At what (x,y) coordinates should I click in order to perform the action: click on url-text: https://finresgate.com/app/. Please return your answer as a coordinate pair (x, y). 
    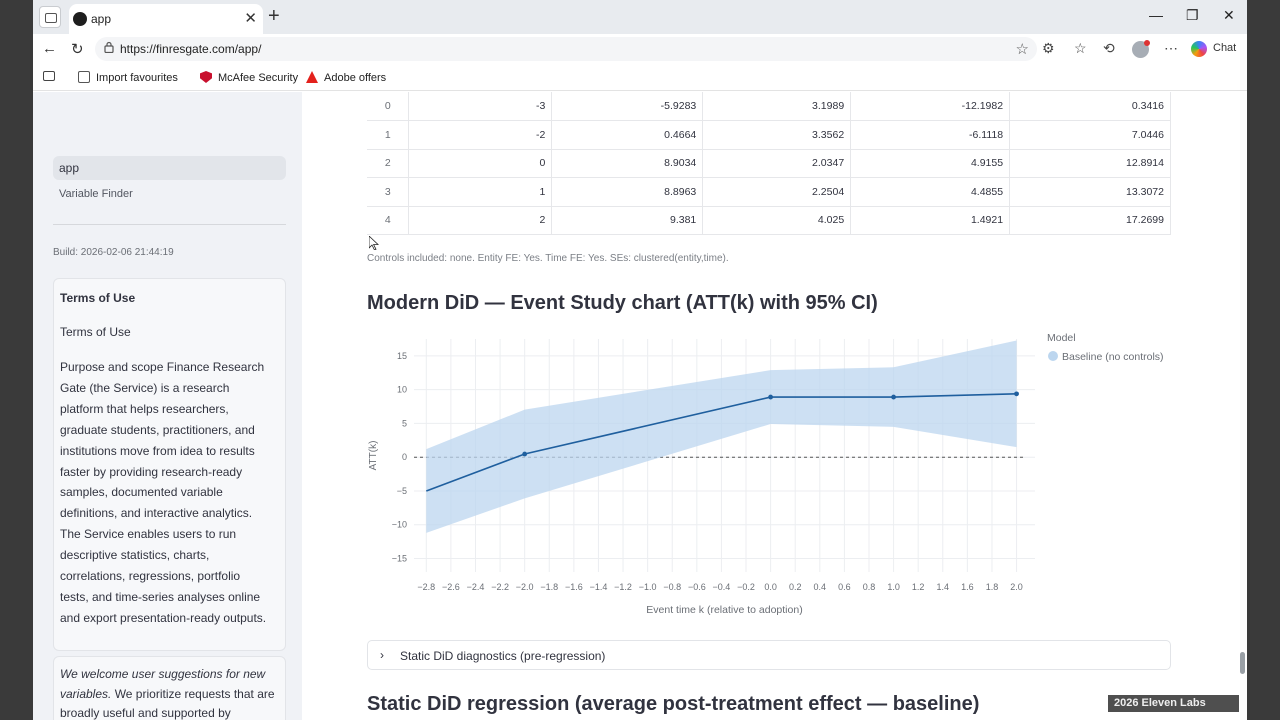
    Looking at the image, I should click on (191, 49).